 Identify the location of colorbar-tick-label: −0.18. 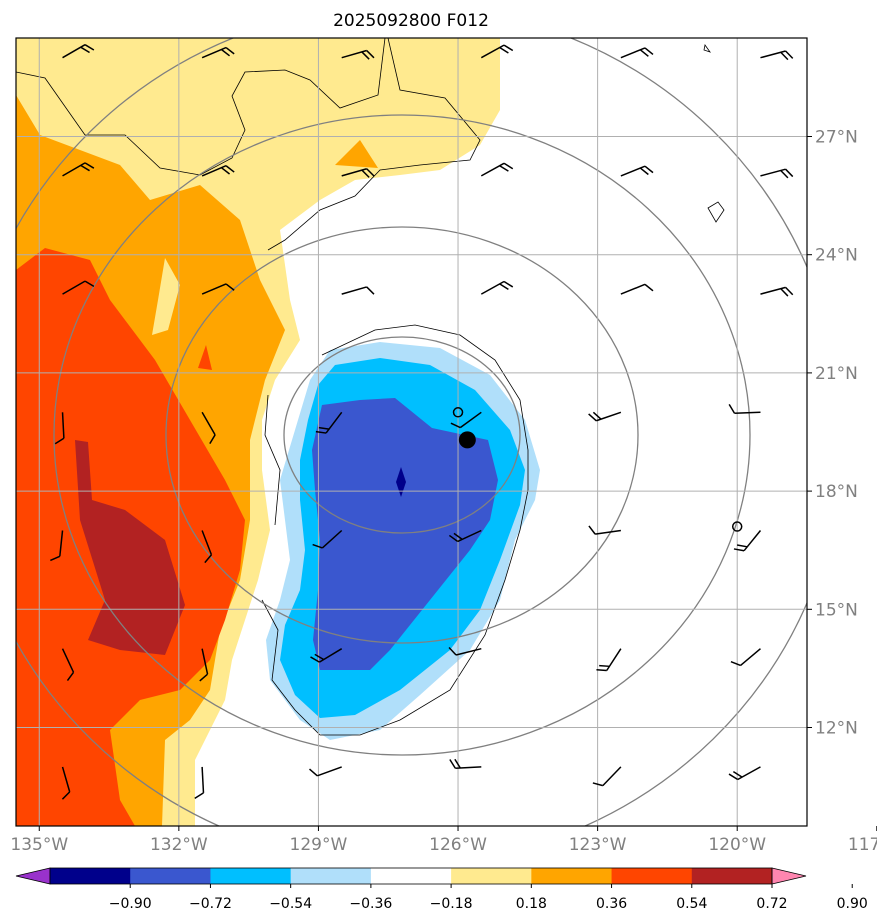
(451, 904).